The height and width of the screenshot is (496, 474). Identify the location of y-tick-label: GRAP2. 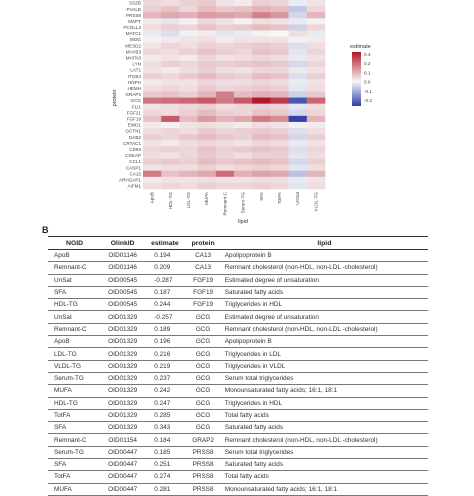
(133, 94).